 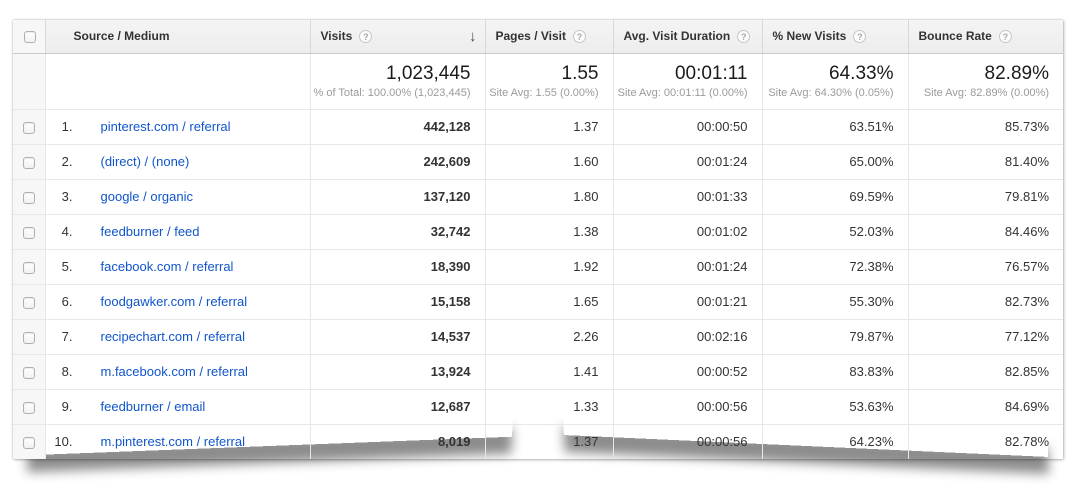 I want to click on source-medium-link: feedburner / feed, so click(x=150, y=231).